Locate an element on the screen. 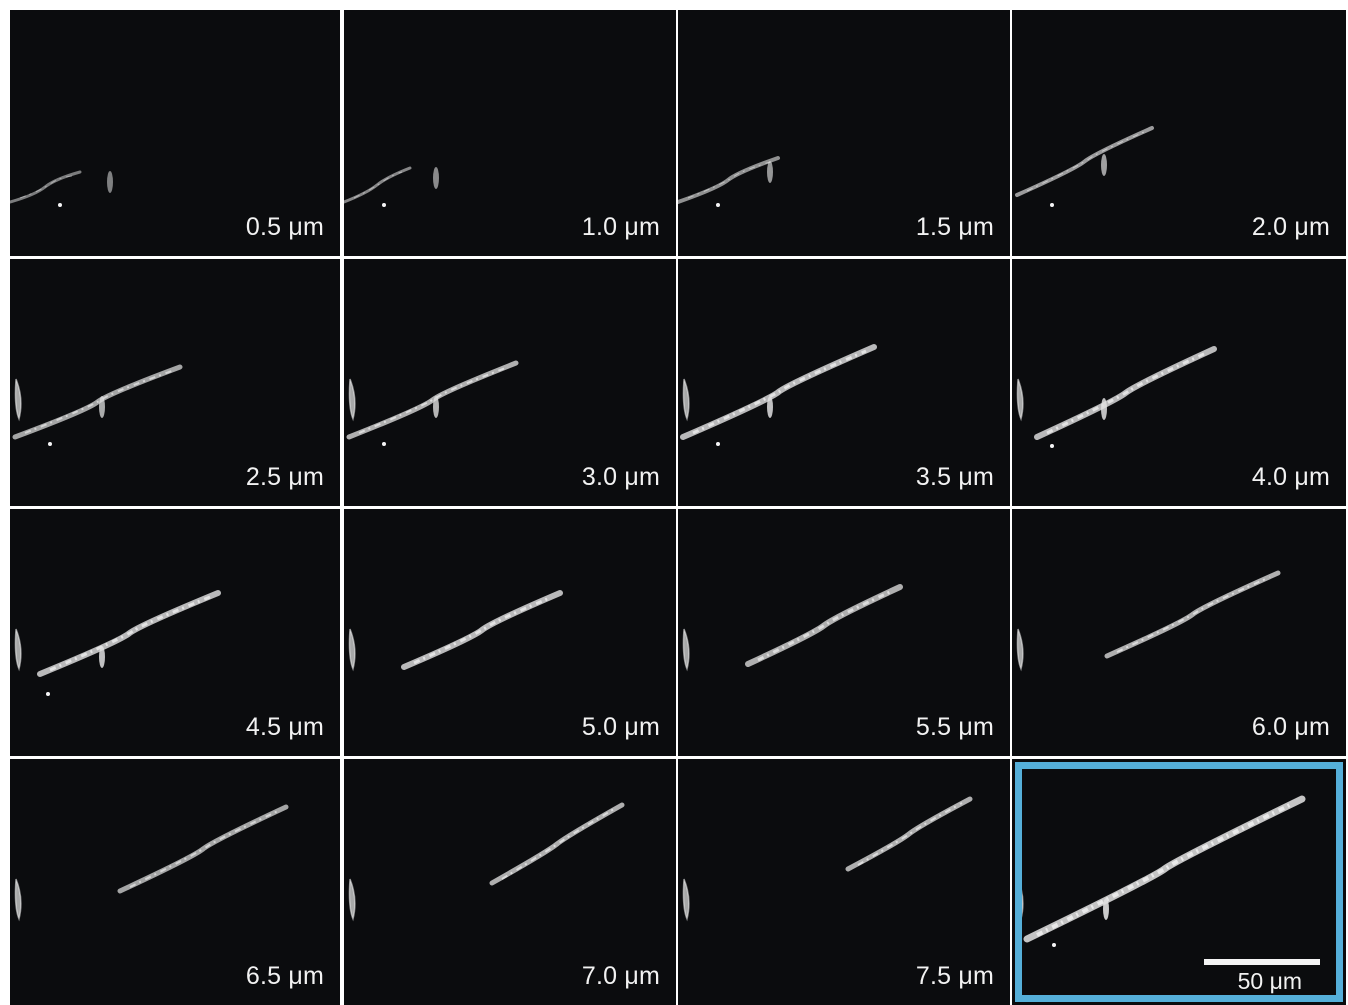 This screenshot has width=1348, height=1005. z-slice-panel: 3.0 μm is located at coordinates (510, 382).